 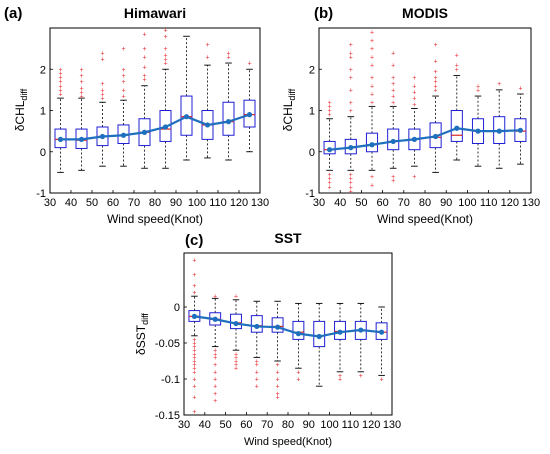 I want to click on x-tick-label: 110, so click(x=218, y=203).